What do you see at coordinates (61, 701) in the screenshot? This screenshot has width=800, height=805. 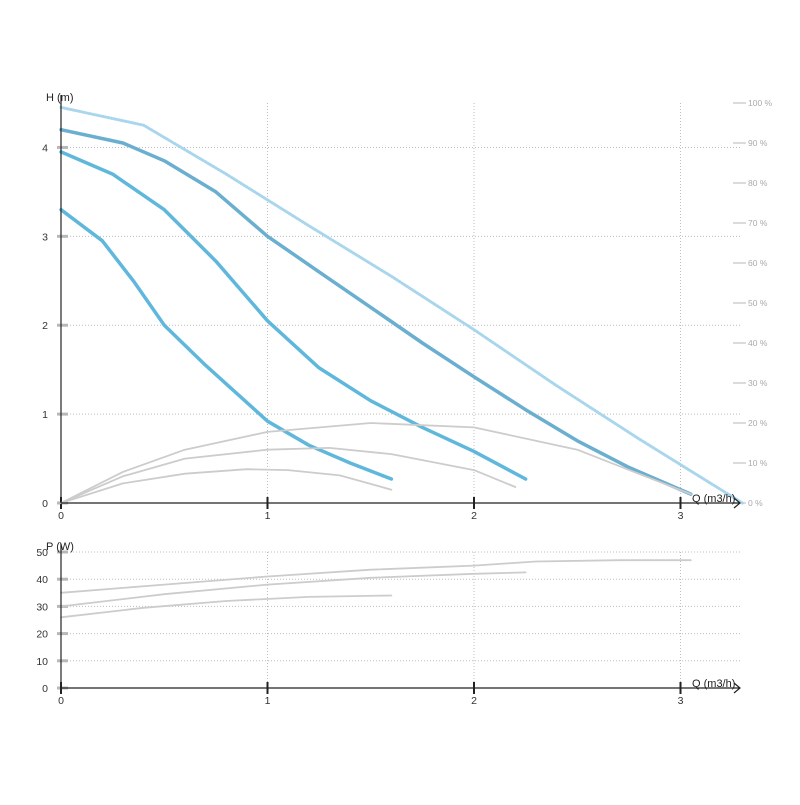 I see `power-x-tick-label: 0` at bounding box center [61, 701].